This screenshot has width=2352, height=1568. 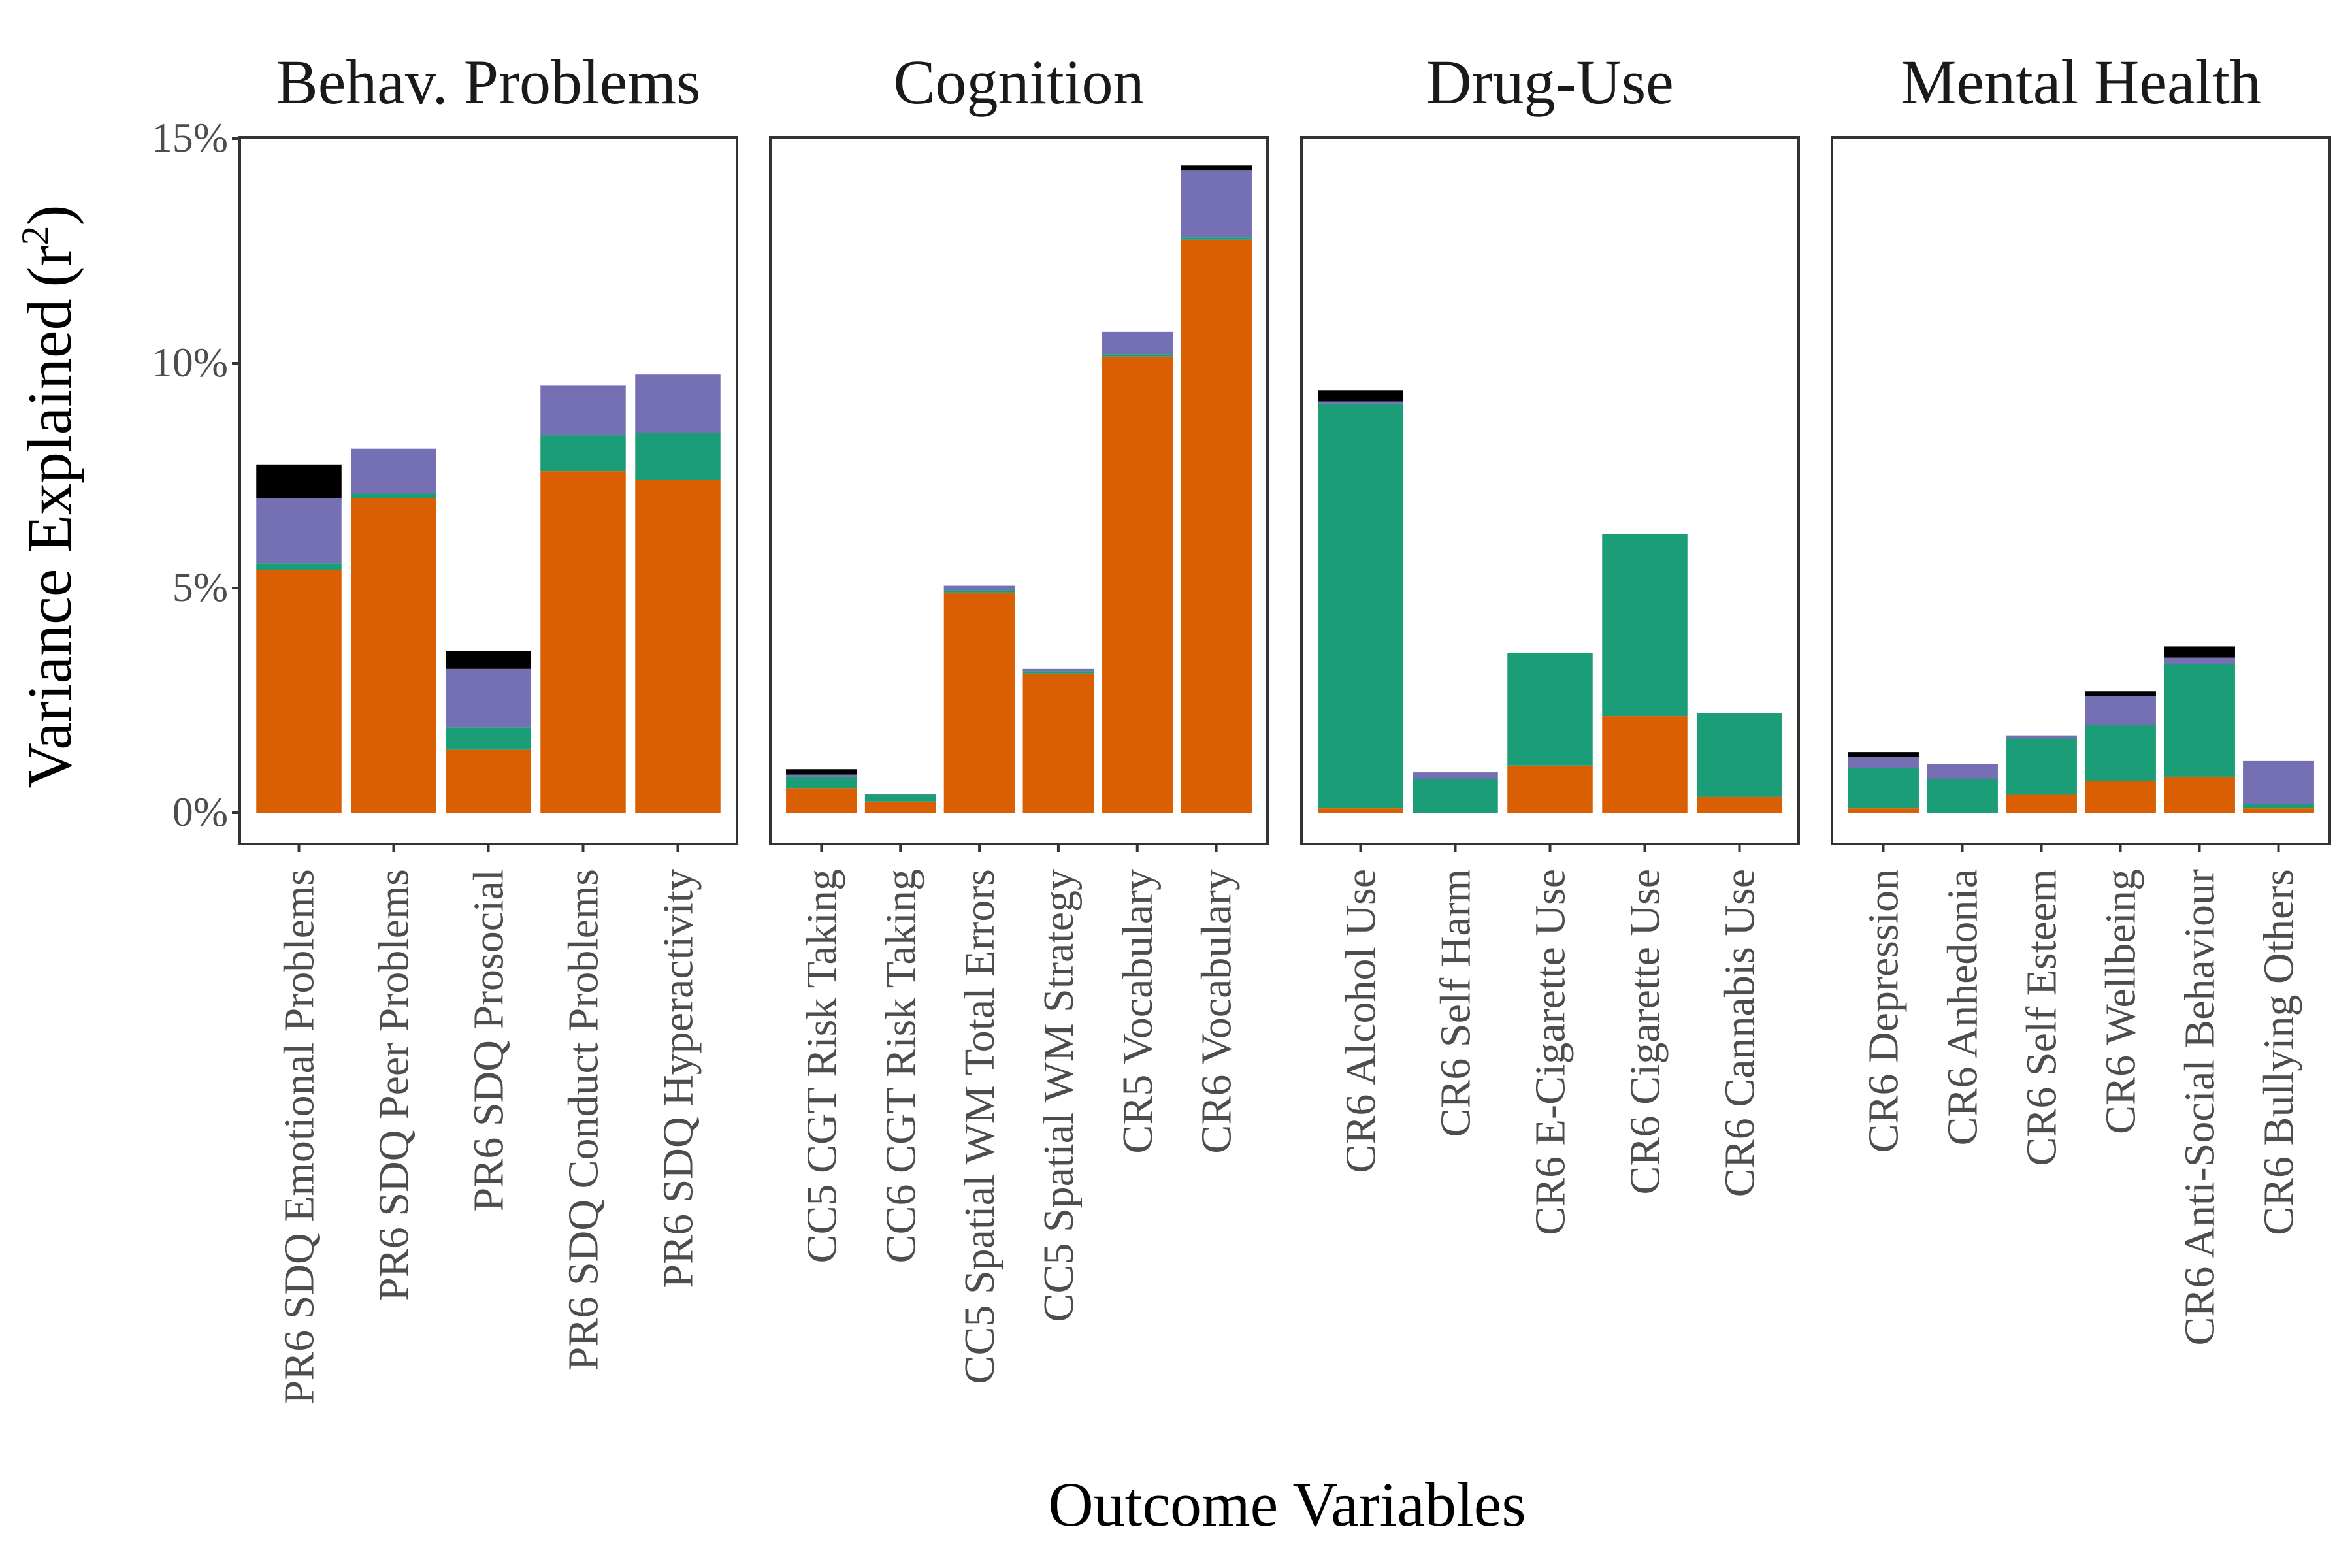 What do you see at coordinates (1551, 1052) in the screenshot?
I see `x-tick-label: CR6 E-Cigarette Use` at bounding box center [1551, 1052].